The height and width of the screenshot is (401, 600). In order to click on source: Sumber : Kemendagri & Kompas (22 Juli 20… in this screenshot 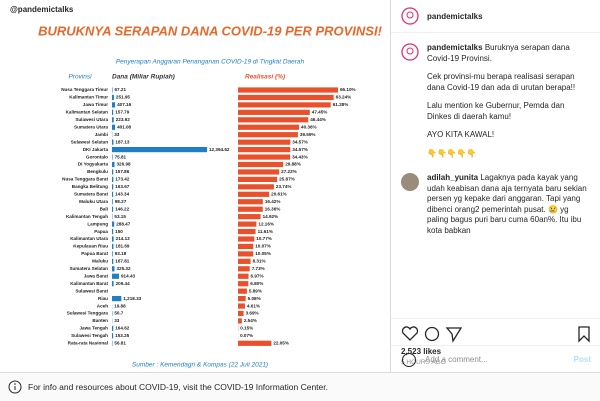, I will do `click(200, 365)`.